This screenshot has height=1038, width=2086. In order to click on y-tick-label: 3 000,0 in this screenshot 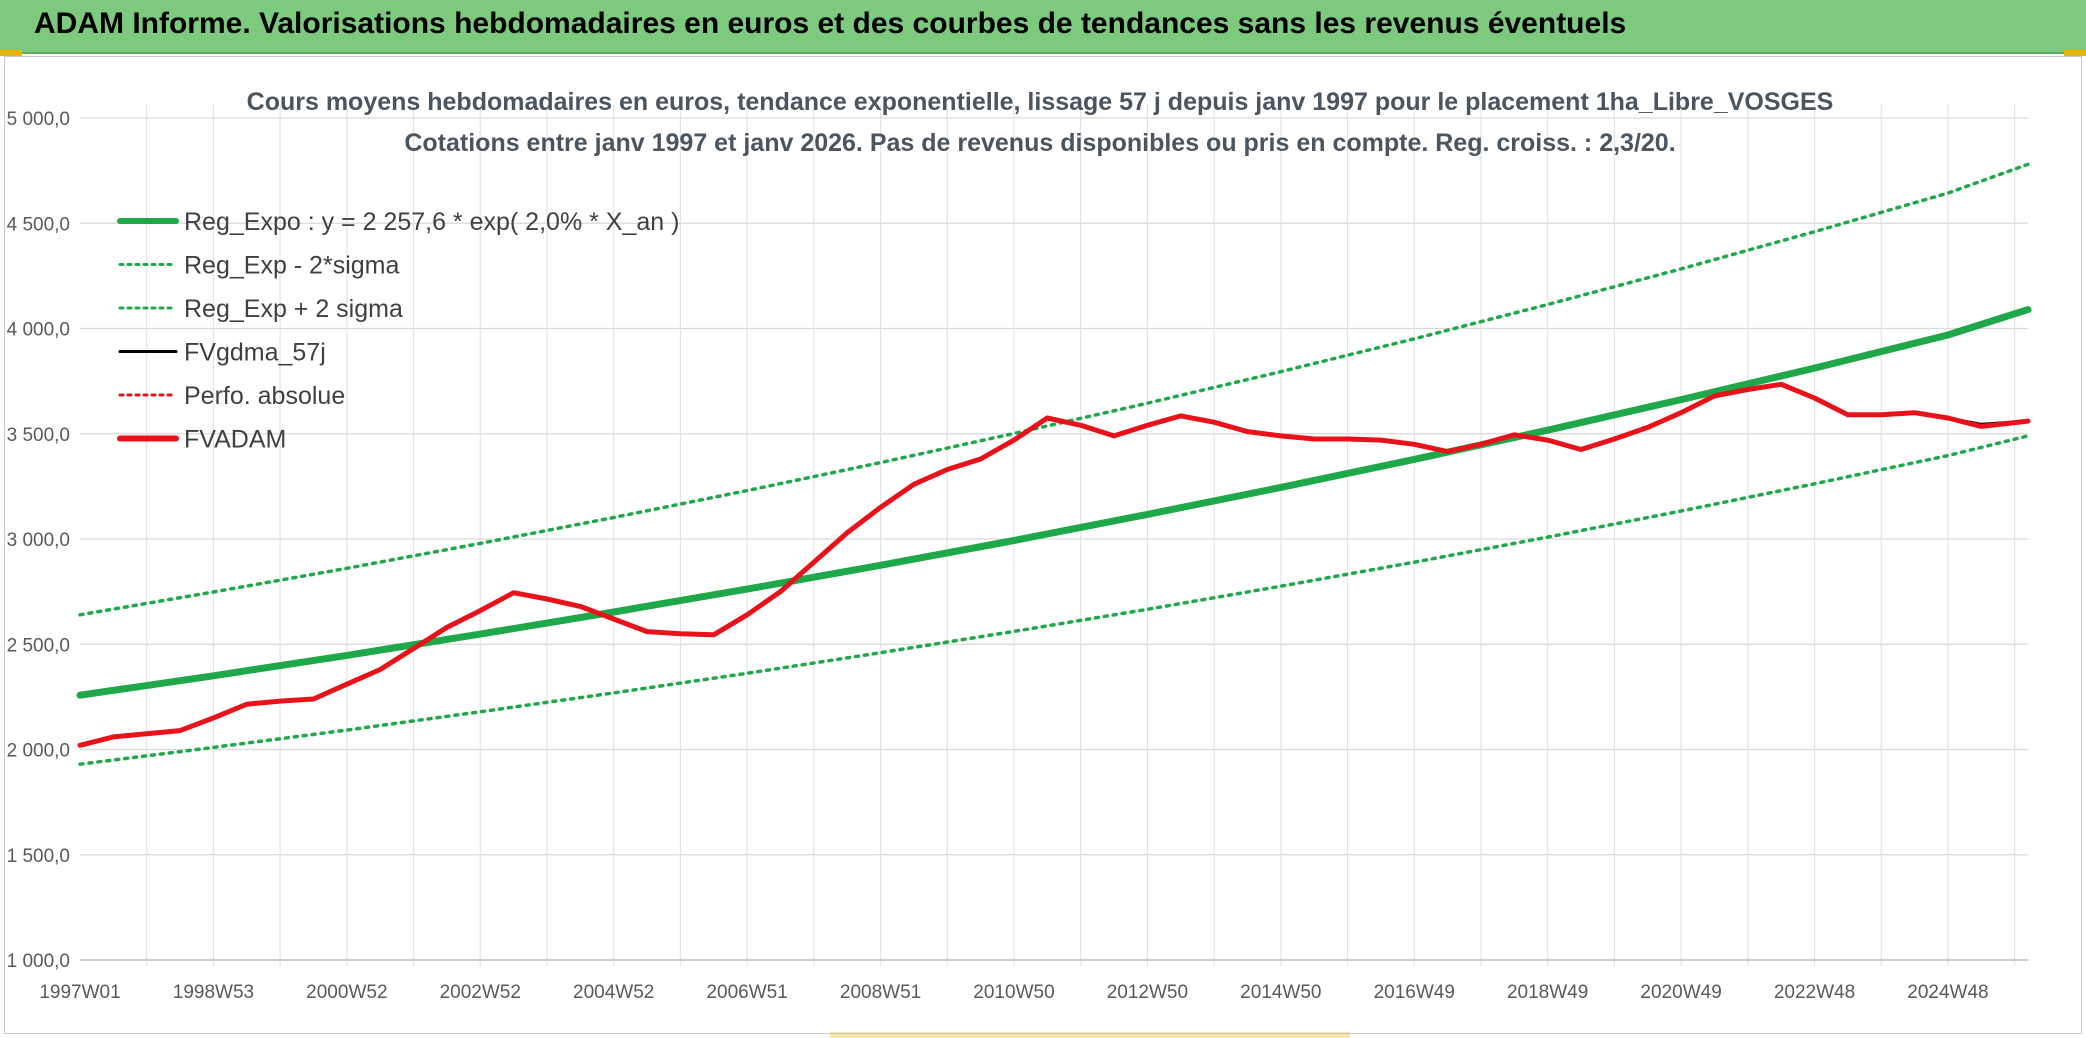, I will do `click(38, 540)`.